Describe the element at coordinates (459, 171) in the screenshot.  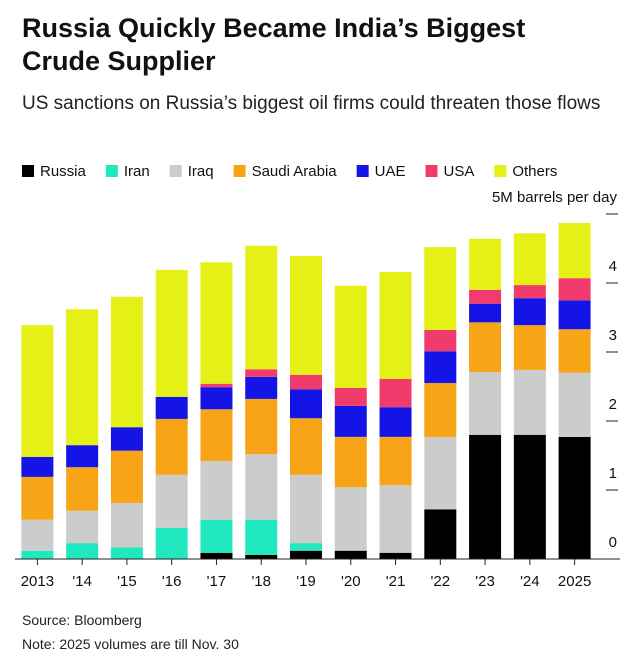
I see `legend-label: USA` at that location.